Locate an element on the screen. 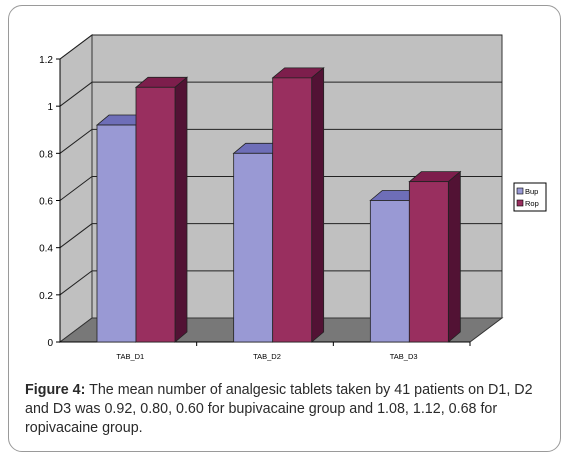  x-tick-label: TAB_D3 is located at coordinates (404, 356).